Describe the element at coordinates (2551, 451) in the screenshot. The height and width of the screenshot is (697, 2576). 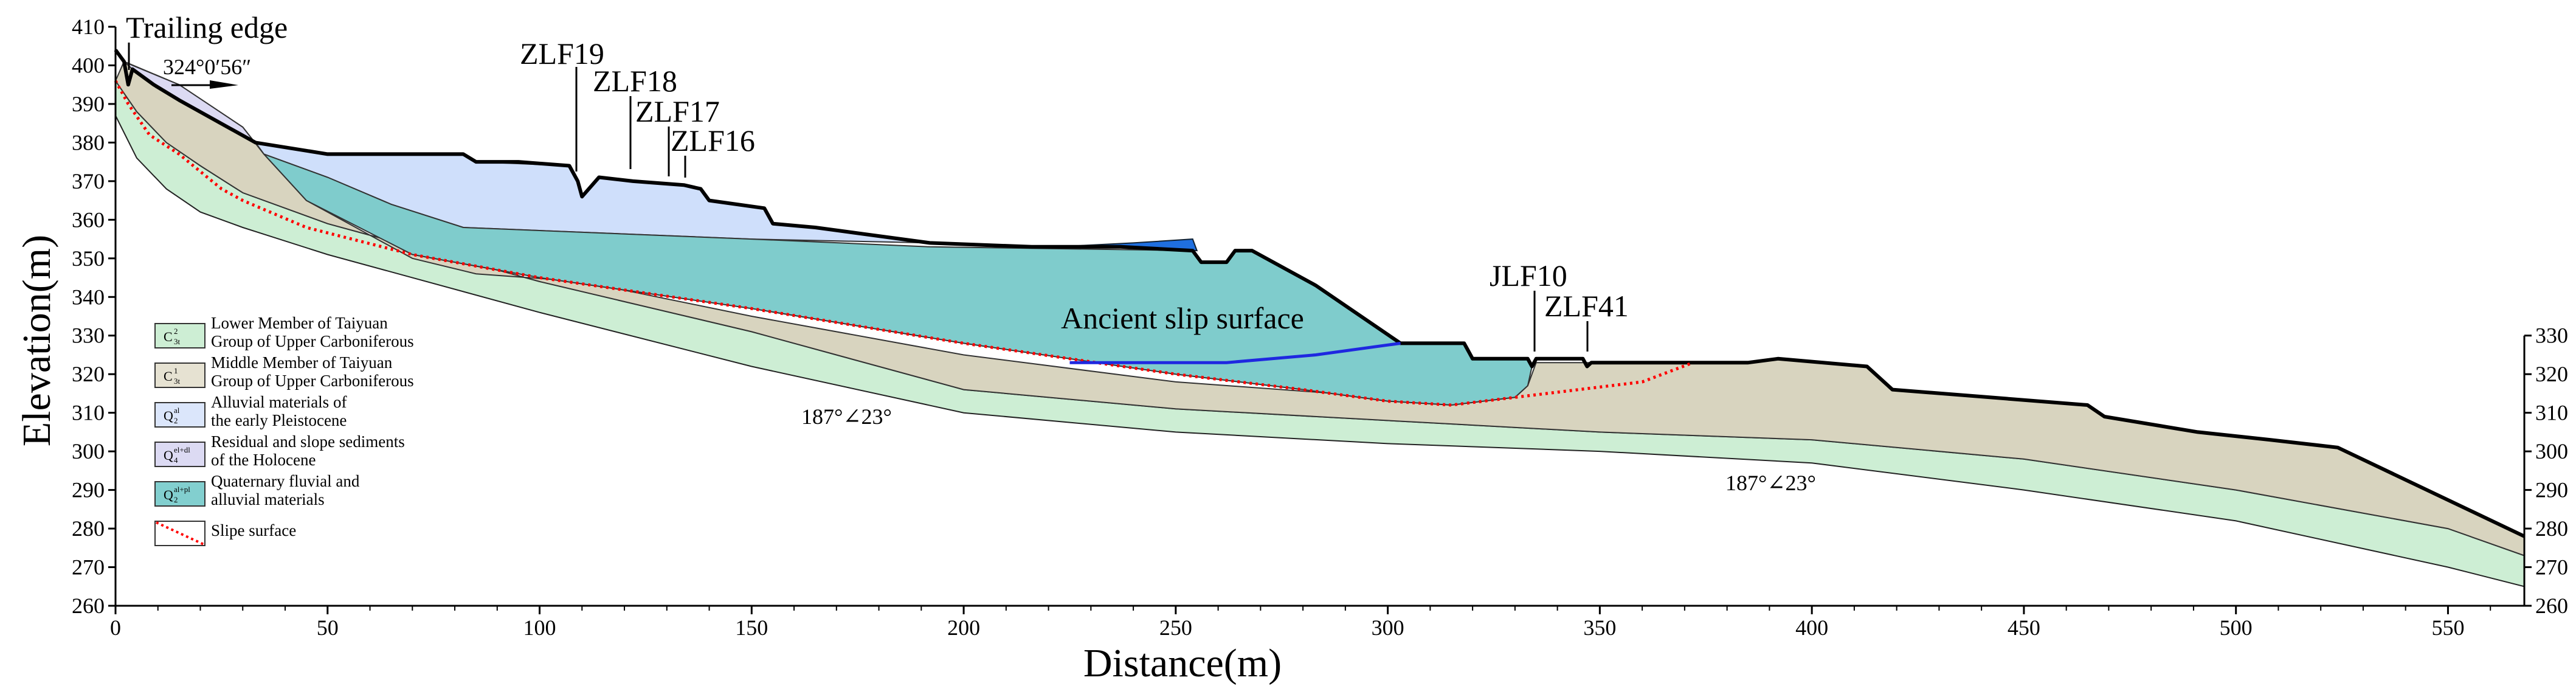
I see `y-tick-label-right: 300` at that location.